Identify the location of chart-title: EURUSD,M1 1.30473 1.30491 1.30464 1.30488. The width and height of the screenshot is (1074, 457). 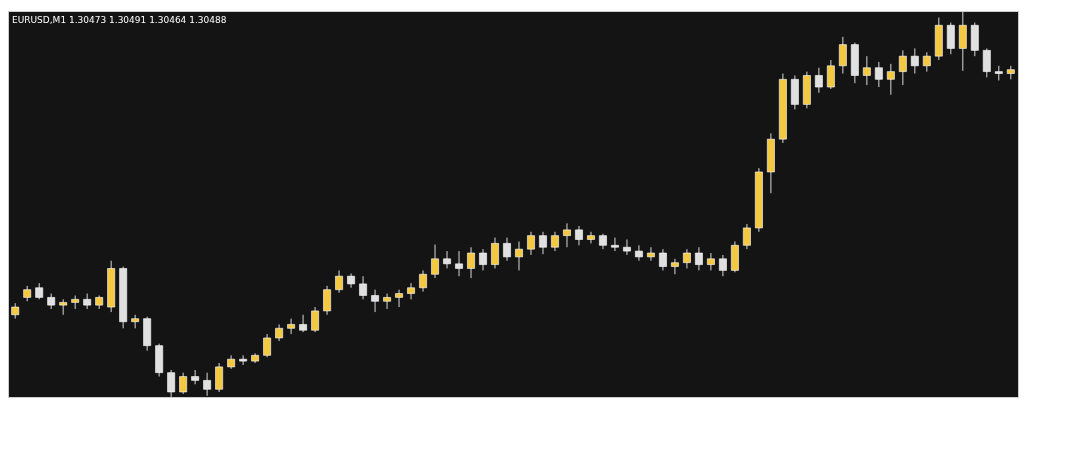
(119, 19).